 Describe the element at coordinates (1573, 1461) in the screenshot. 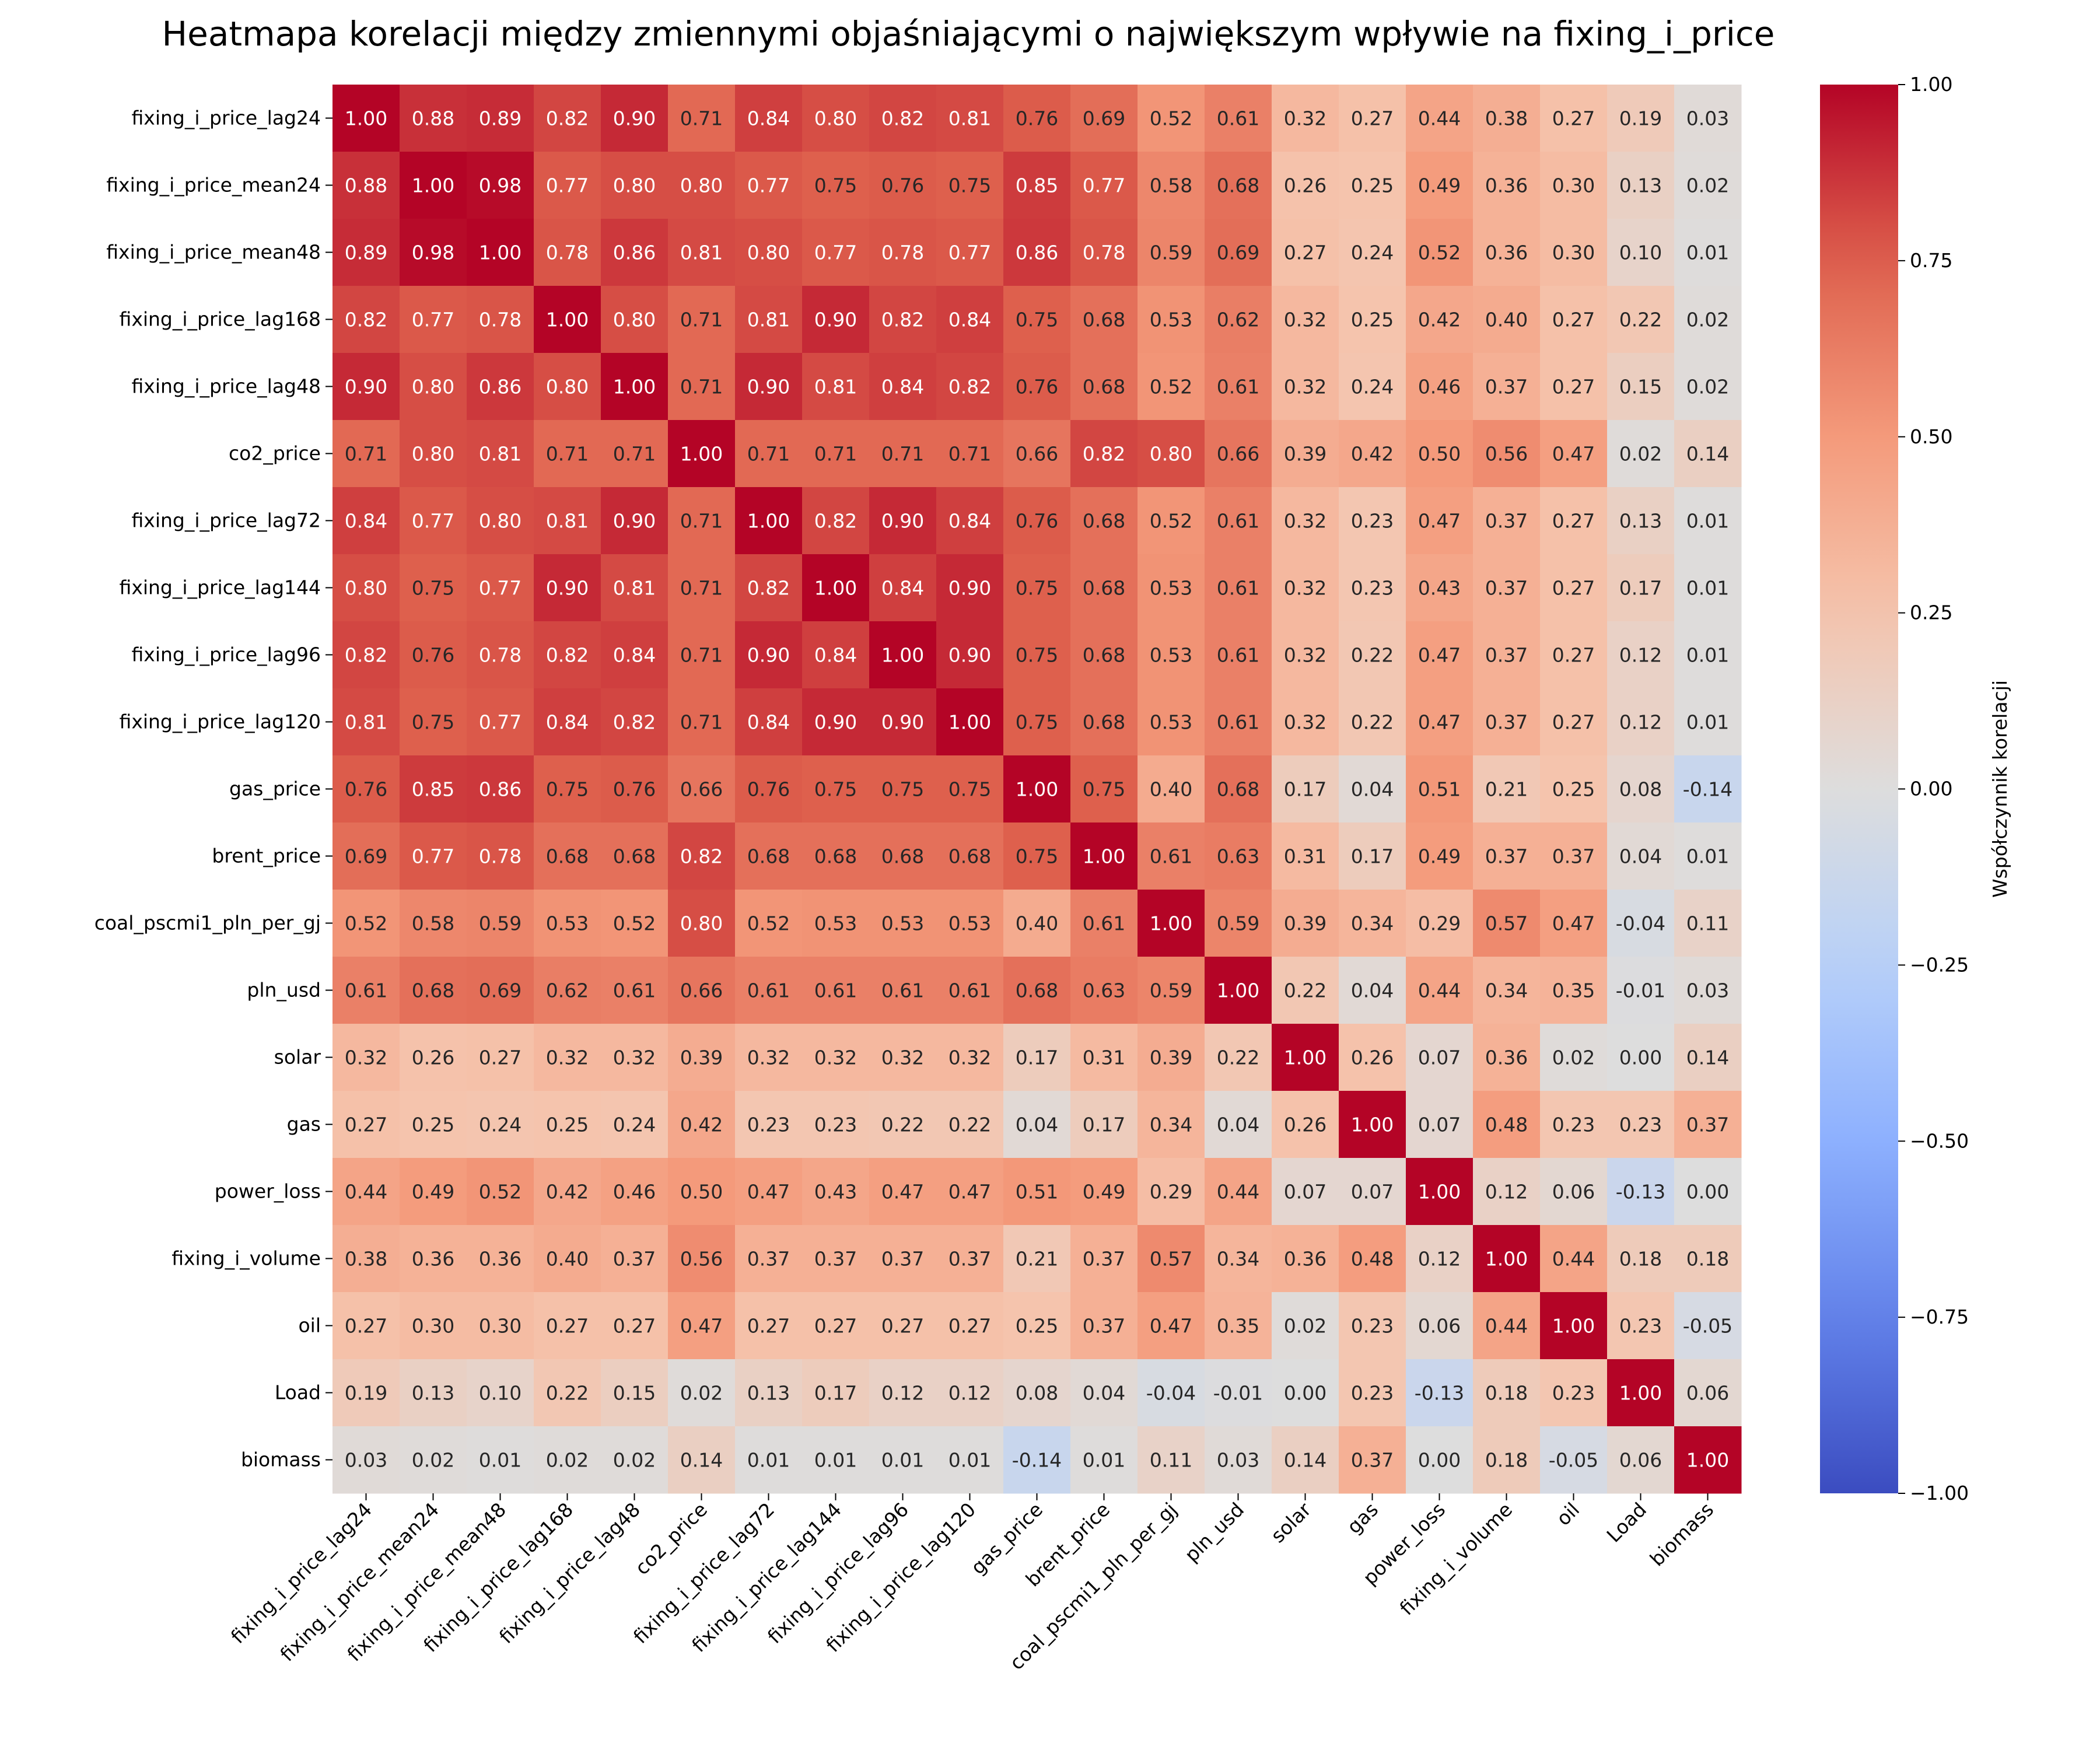

I see `cell-value-label: -0.05` at that location.